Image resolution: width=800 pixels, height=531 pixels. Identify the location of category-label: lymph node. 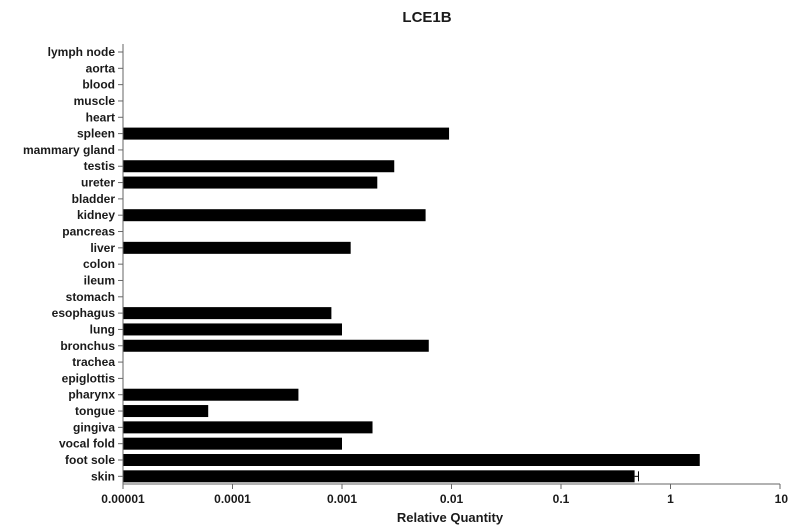
(82, 52).